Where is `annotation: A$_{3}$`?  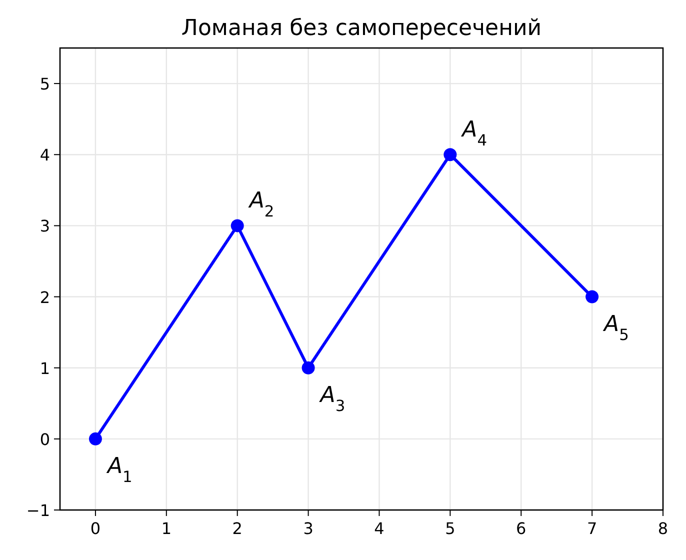 annotation: A$_{3}$ is located at coordinates (332, 398).